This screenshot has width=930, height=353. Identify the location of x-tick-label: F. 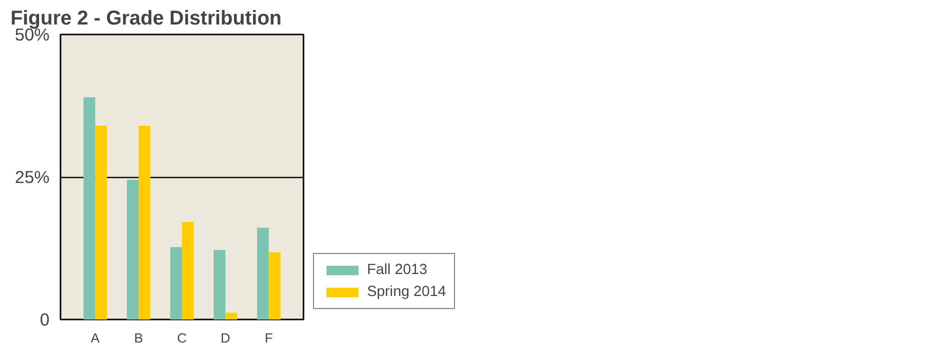
(268, 338).